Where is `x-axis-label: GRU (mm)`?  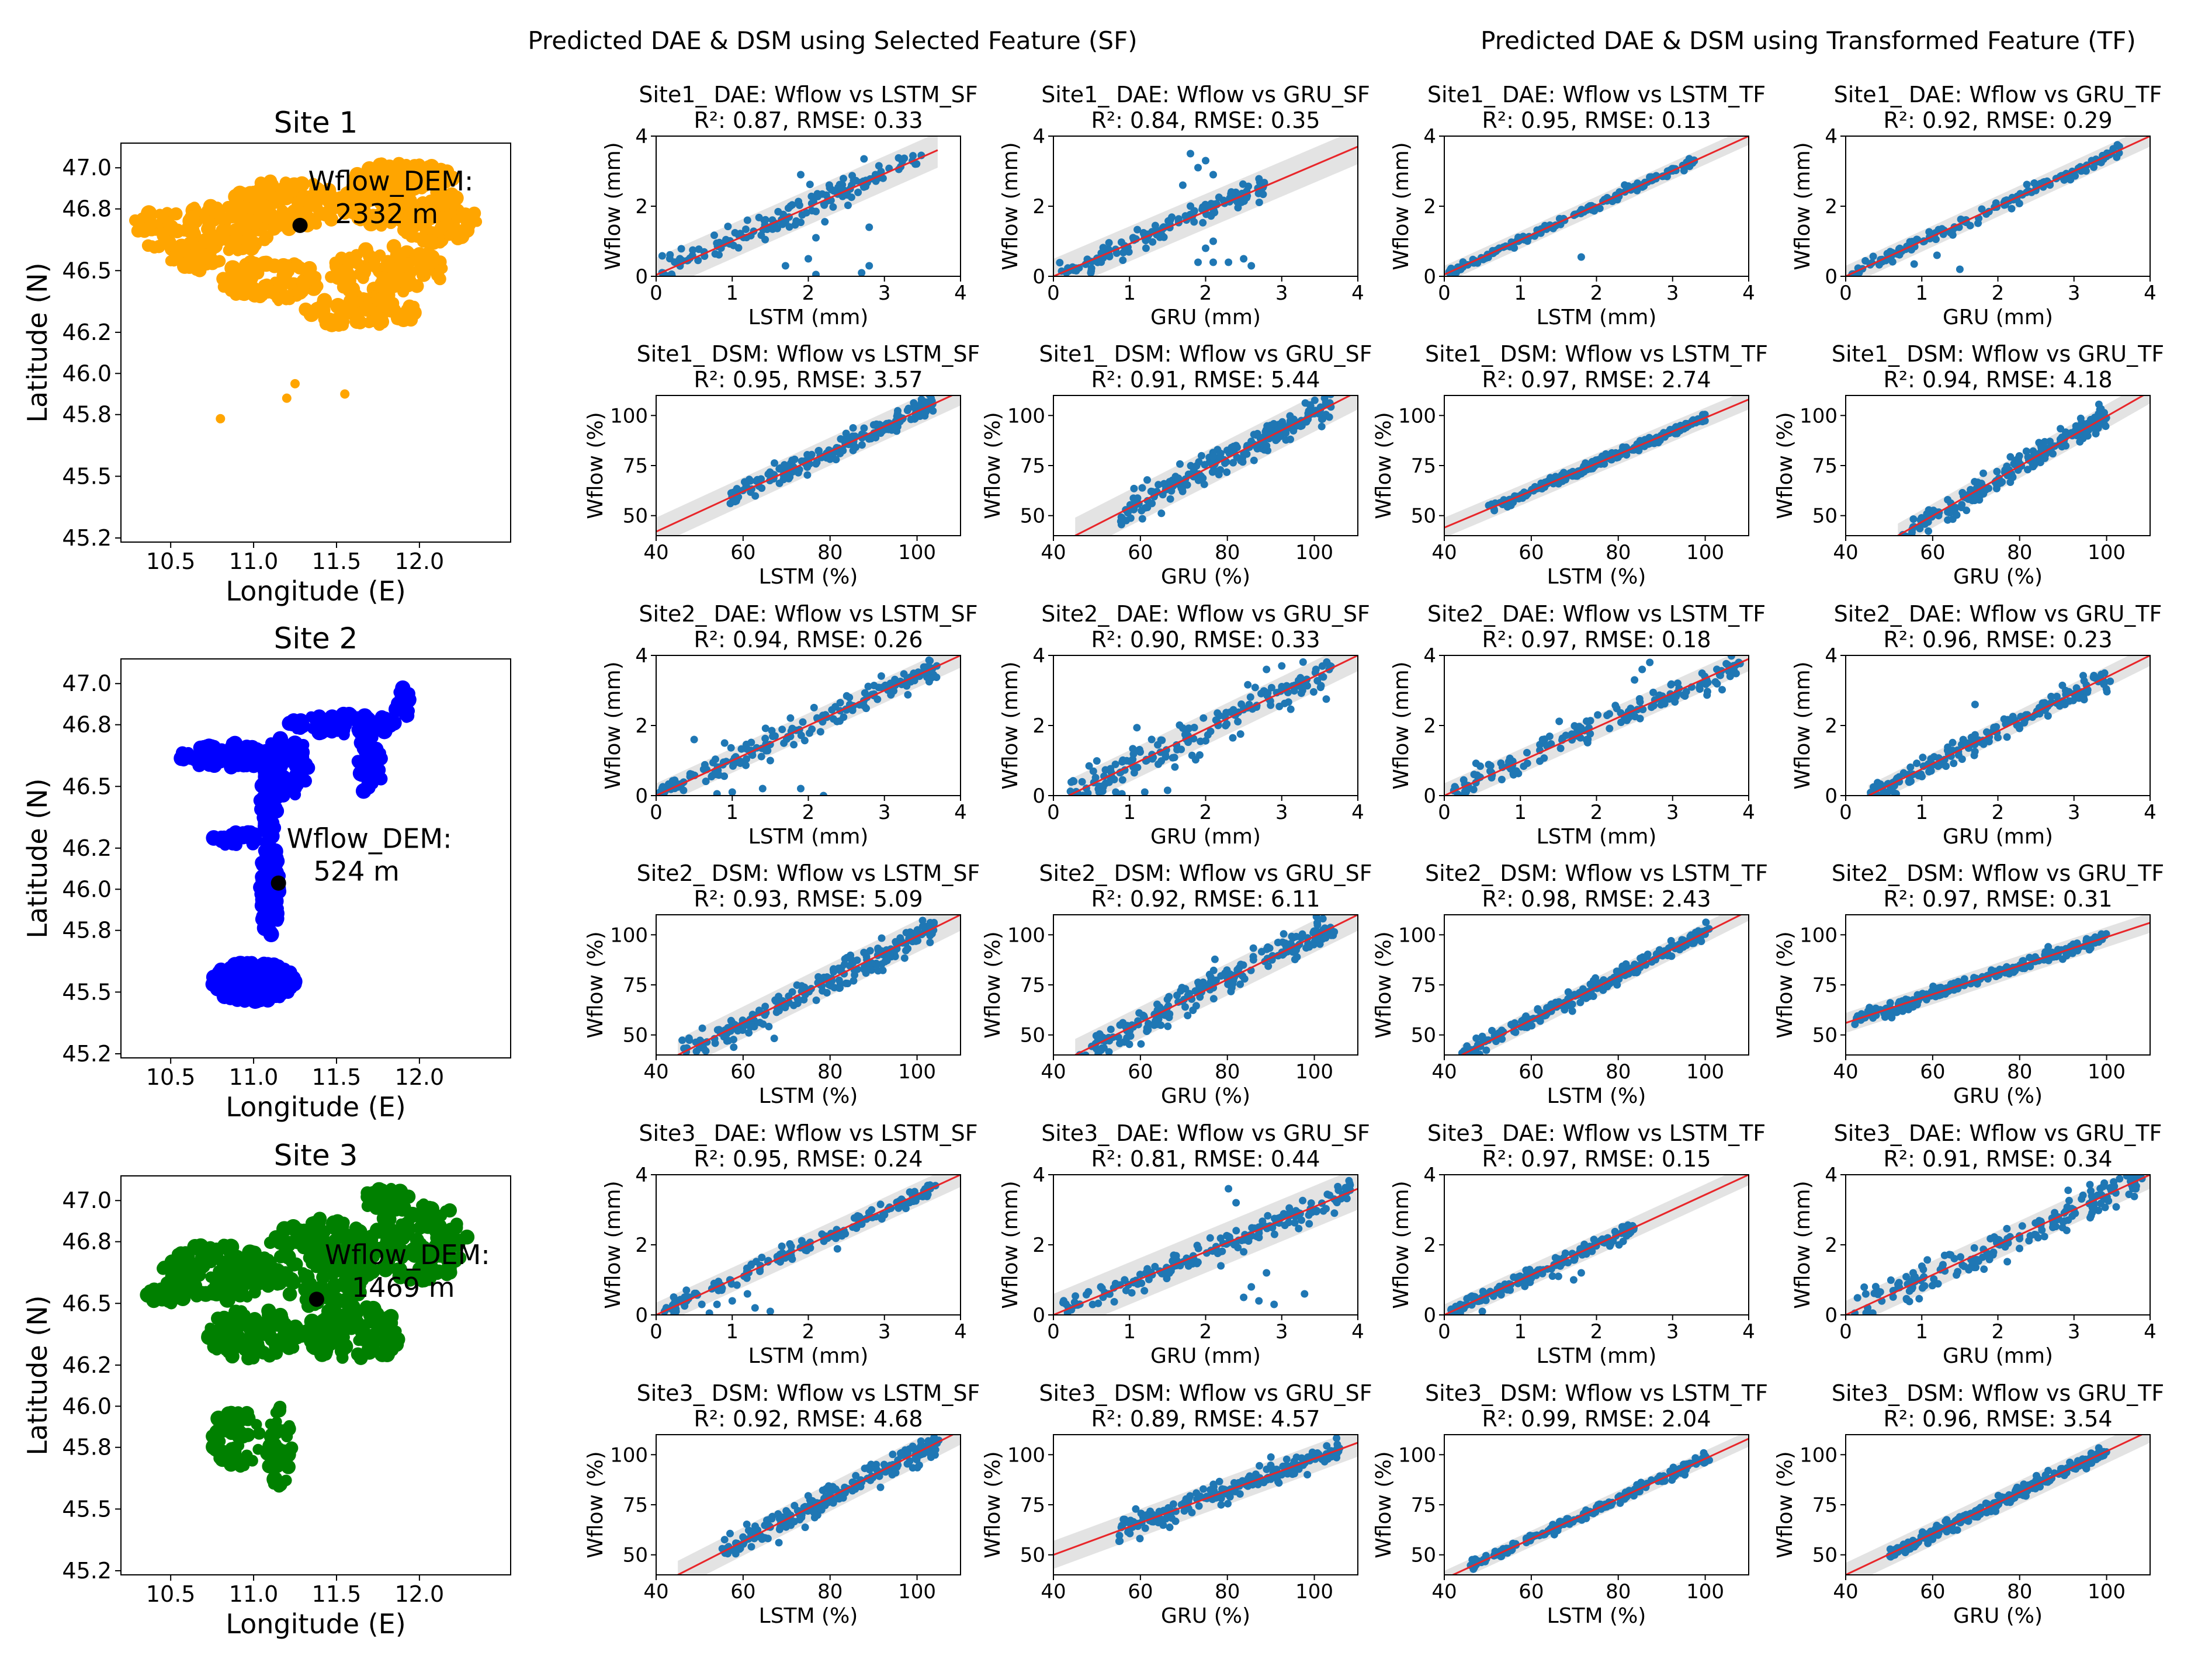
x-axis-label: GRU (mm) is located at coordinates (1205, 317).